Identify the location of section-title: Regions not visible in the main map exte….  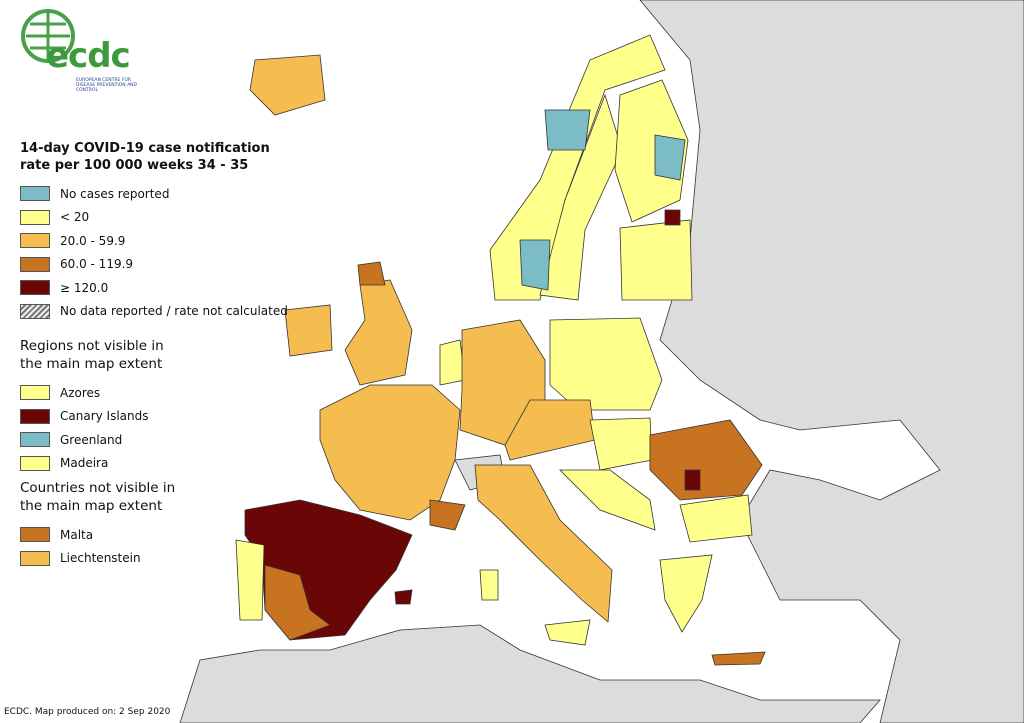
(92, 355).